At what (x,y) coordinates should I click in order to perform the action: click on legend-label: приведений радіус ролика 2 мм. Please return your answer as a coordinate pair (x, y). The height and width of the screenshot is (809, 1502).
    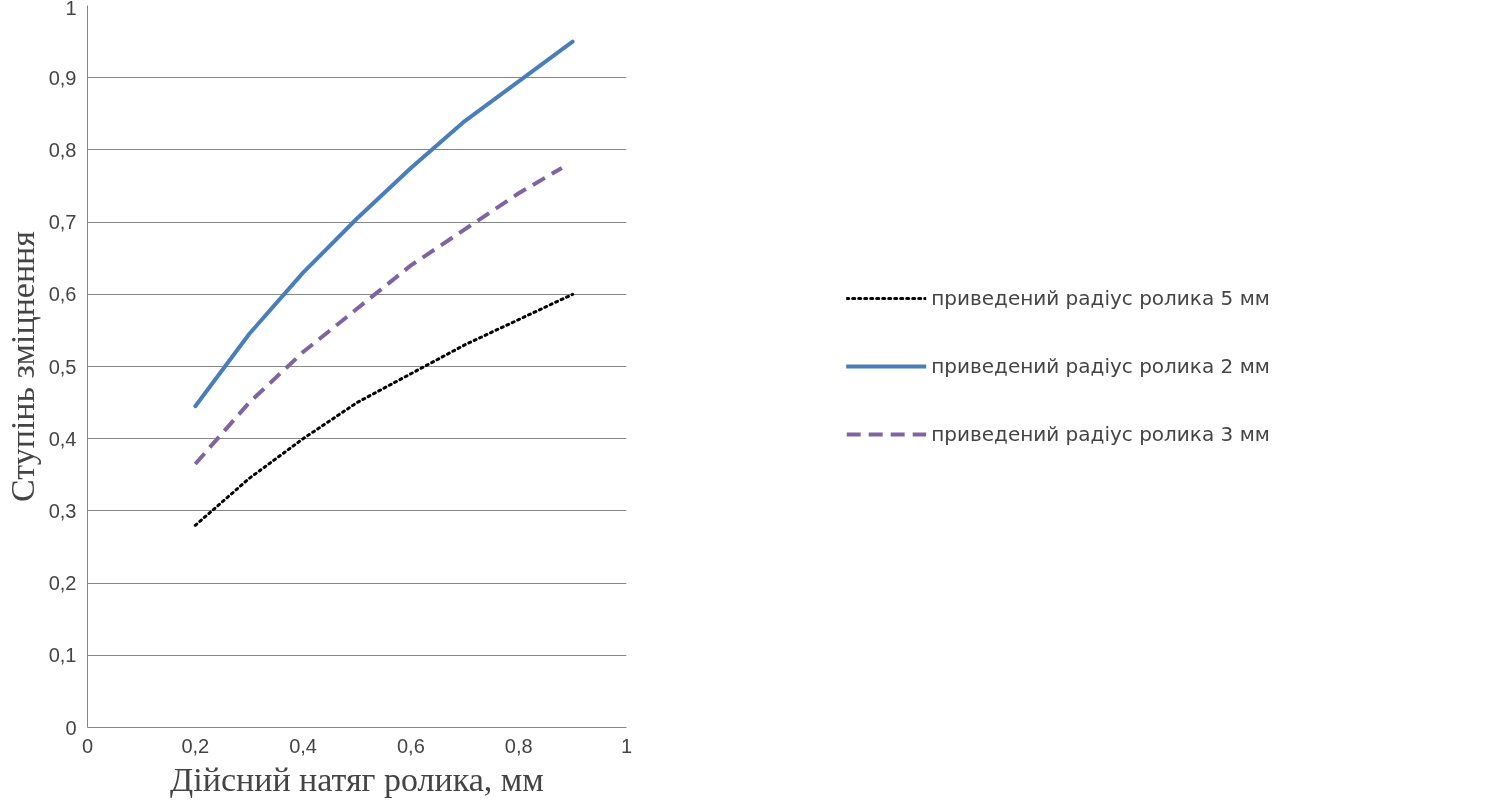
    Looking at the image, I should click on (1100, 366).